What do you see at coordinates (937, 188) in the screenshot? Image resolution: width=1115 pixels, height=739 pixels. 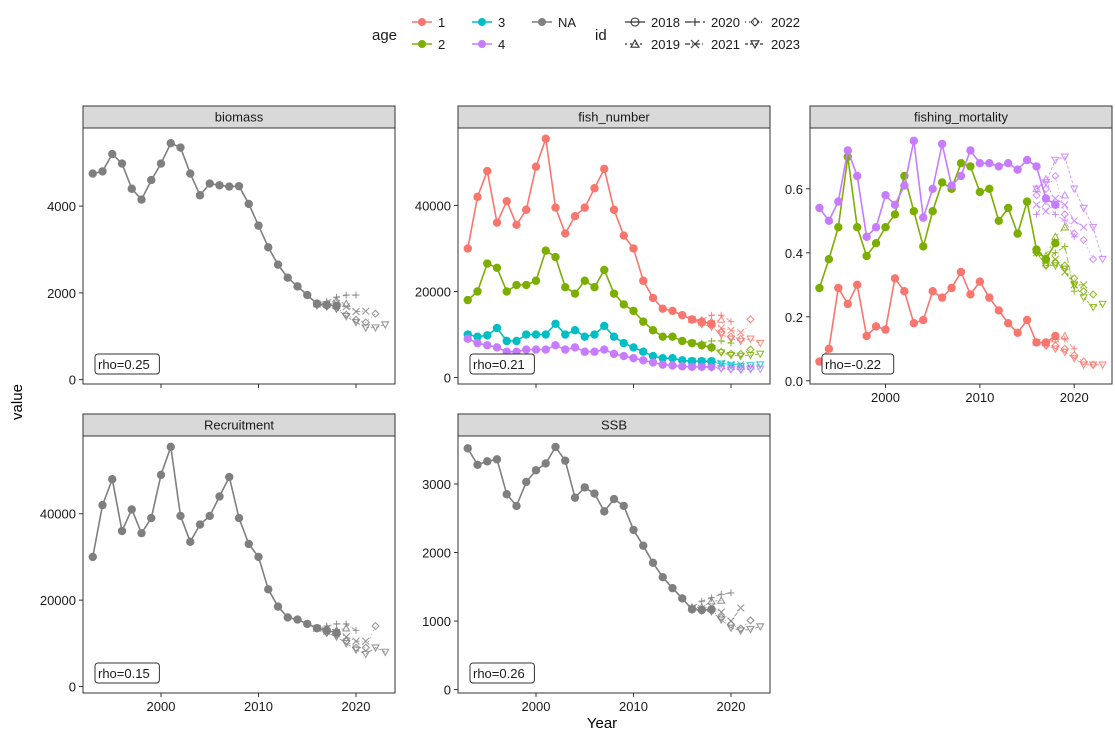 I see `series-age-4-id-2018` at bounding box center [937, 188].